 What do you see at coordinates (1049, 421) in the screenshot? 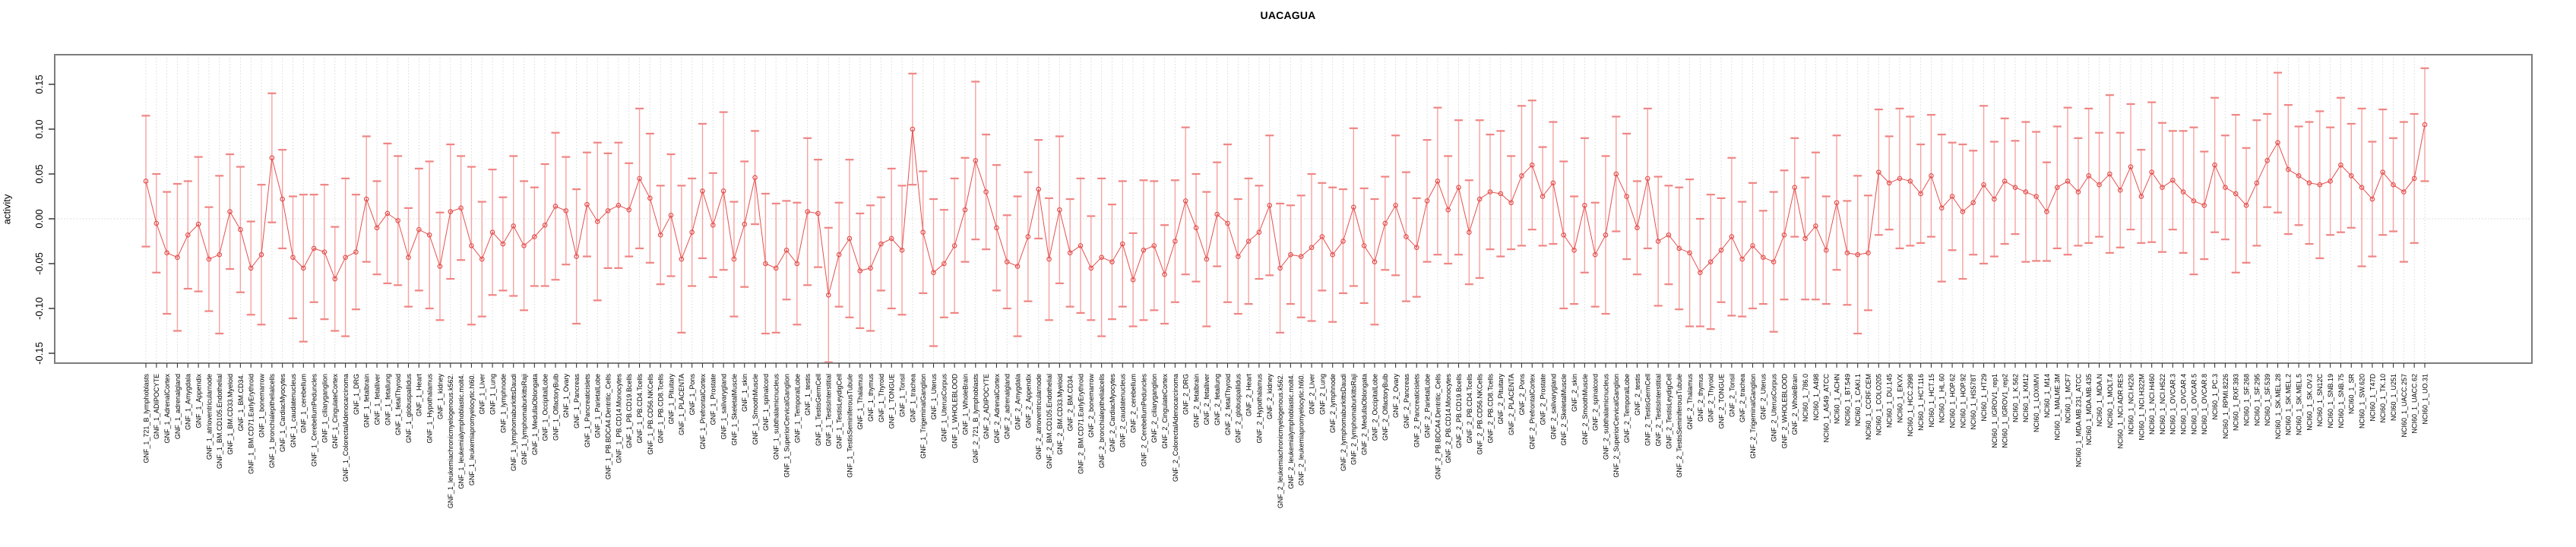
I see `x-tick-label: GNF_2_BM.CD105.Endothelial` at bounding box center [1049, 421].